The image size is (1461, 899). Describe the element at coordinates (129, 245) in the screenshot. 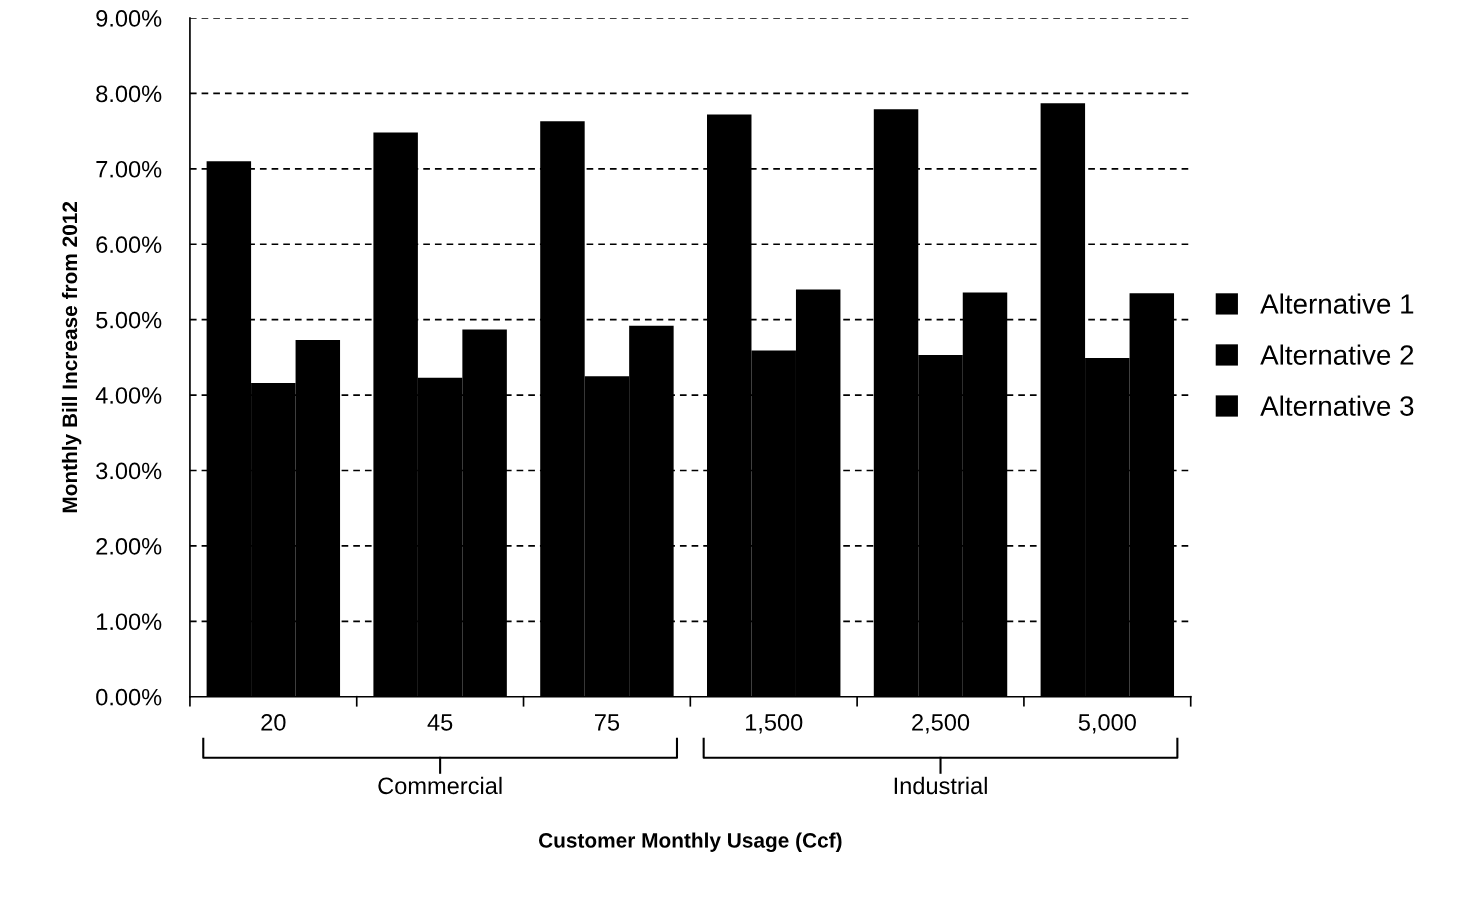

I see `y-tick-label: 6.00%` at that location.